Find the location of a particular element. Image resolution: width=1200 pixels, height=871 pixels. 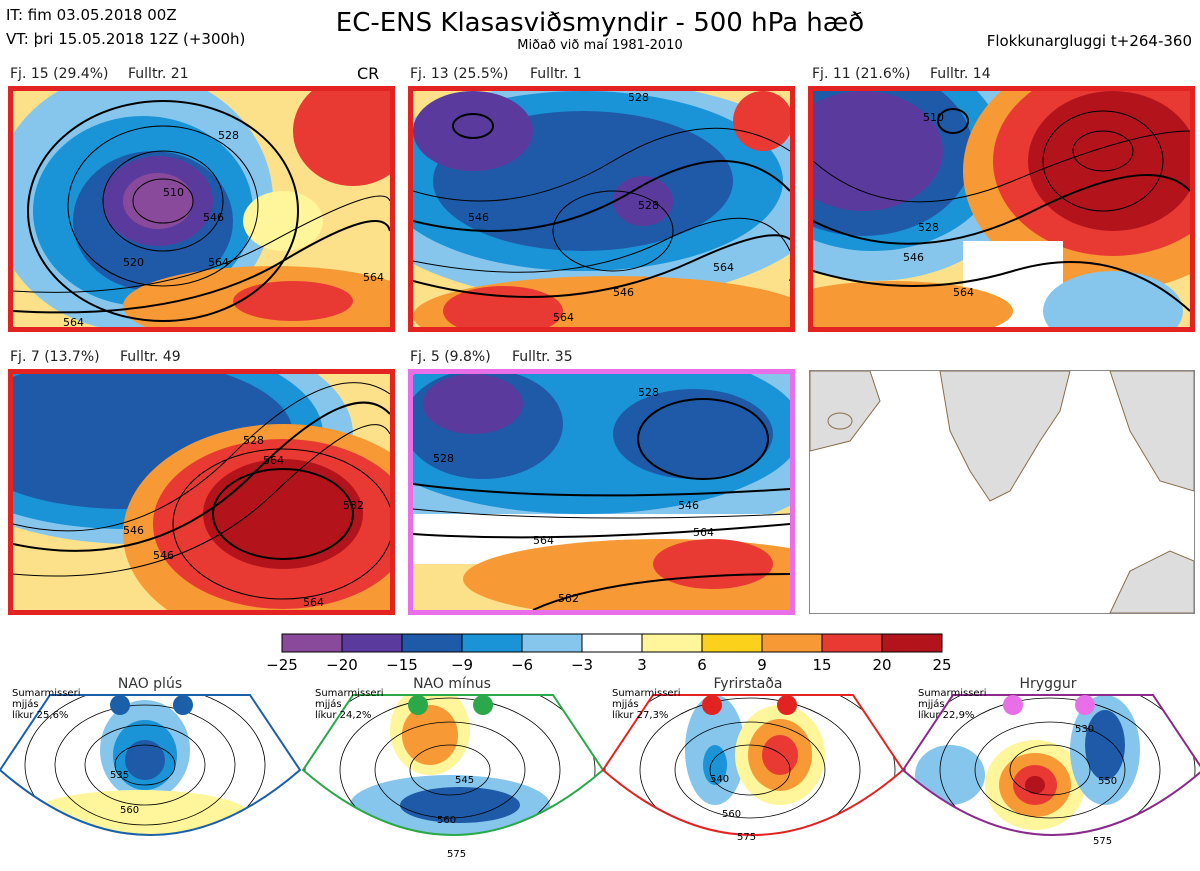

colorbar-tick-label: 25 is located at coordinates (942, 665).